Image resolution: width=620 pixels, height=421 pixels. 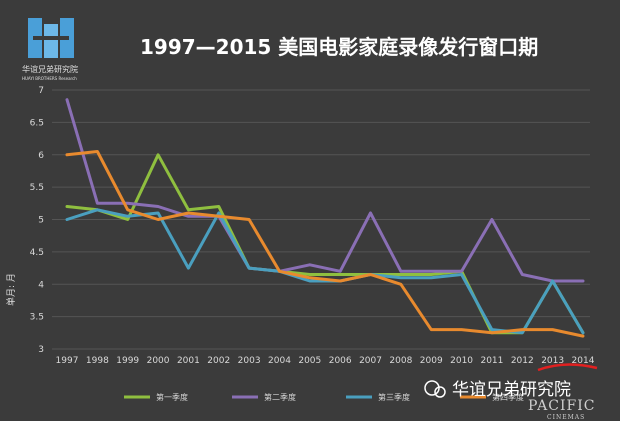 What do you see at coordinates (11, 289) in the screenshot?
I see `y-axis-label: 单月: 月` at bounding box center [11, 289].